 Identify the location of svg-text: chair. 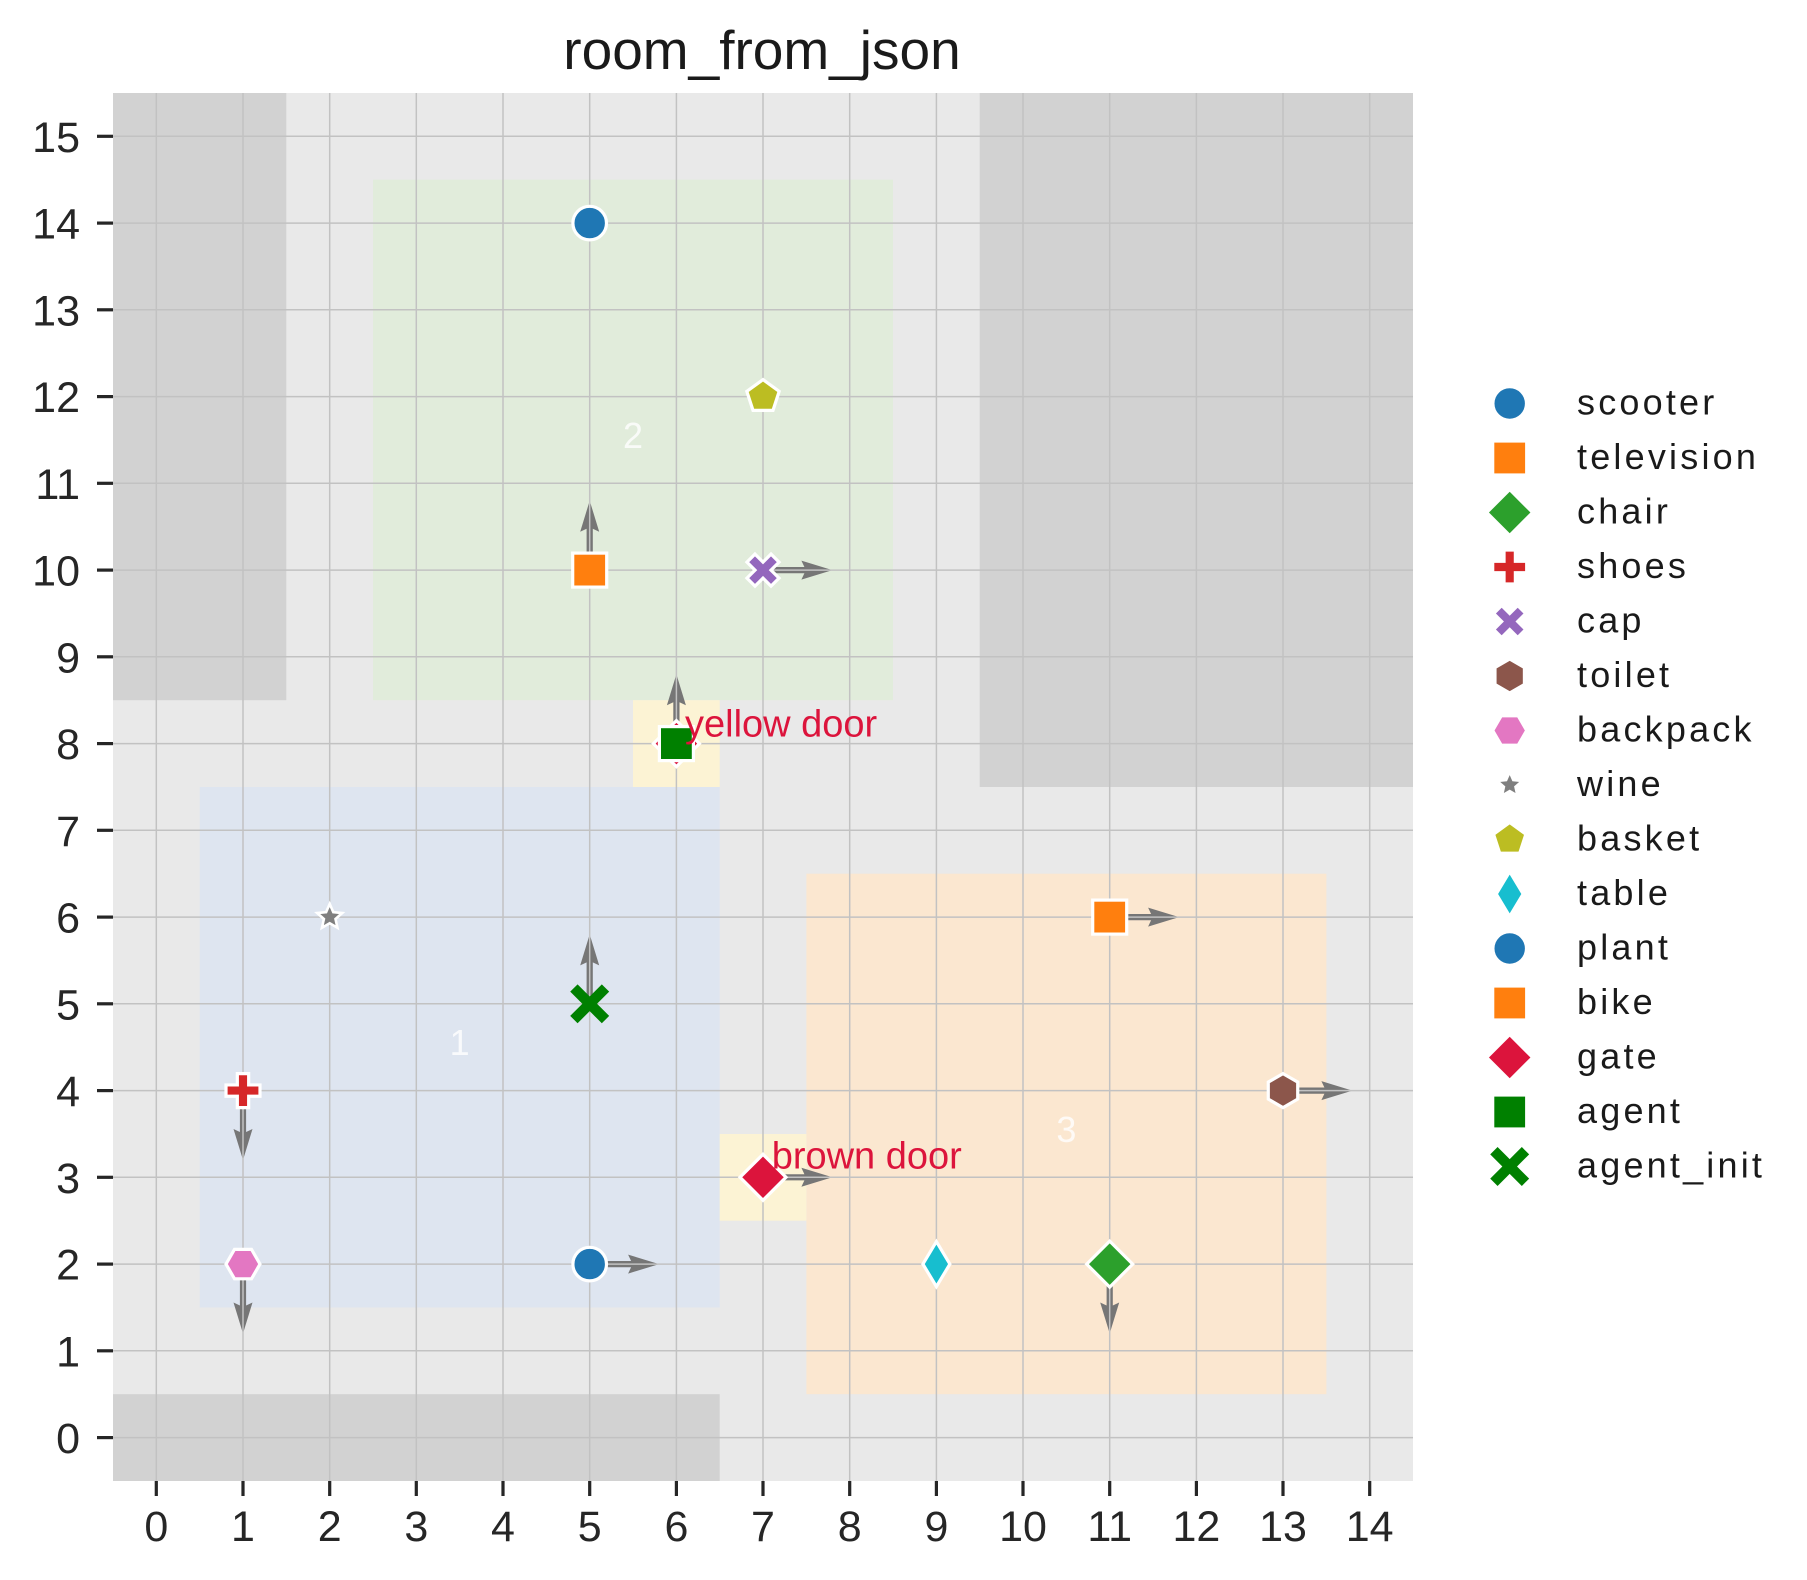
(1624, 511).